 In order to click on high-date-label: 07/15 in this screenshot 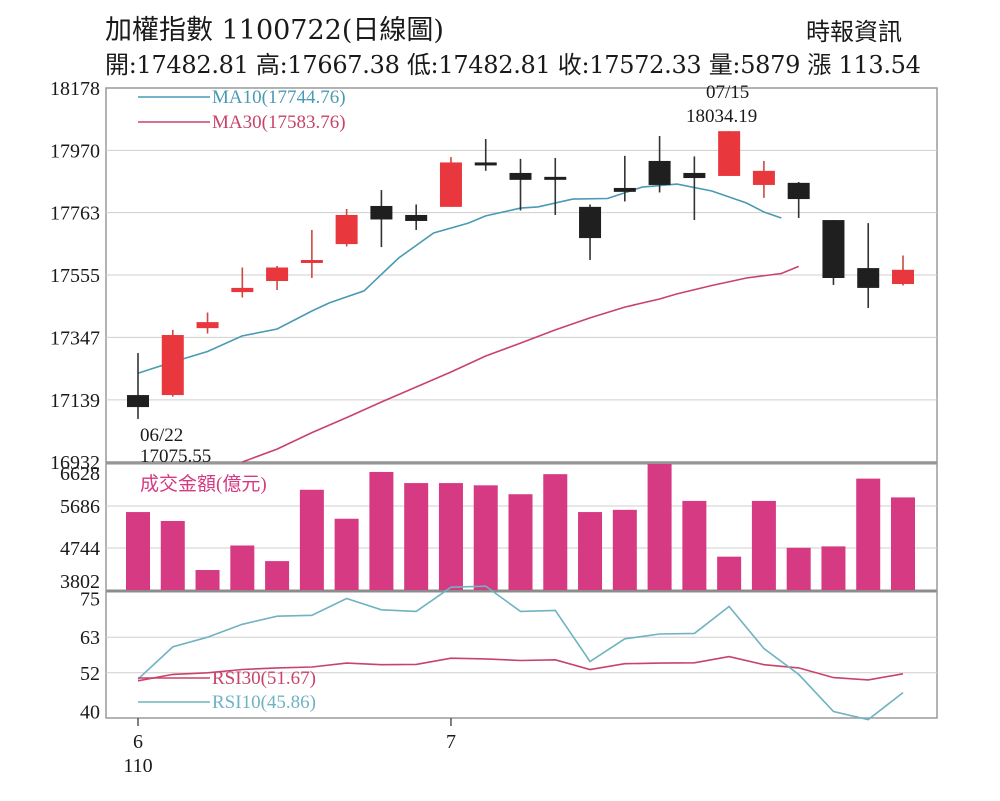, I will do `click(727, 92)`.